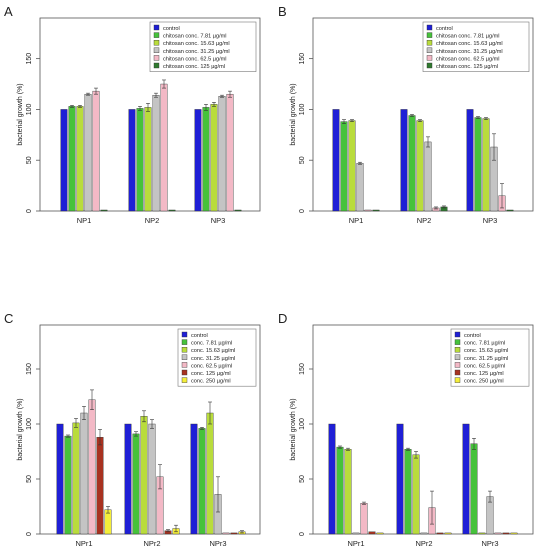 Image resolution: width=544 pixels, height=550 pixels. What do you see at coordinates (213, 359) in the screenshot?
I see `legend-label: conc. 31.25 µg/ml` at bounding box center [213, 359].